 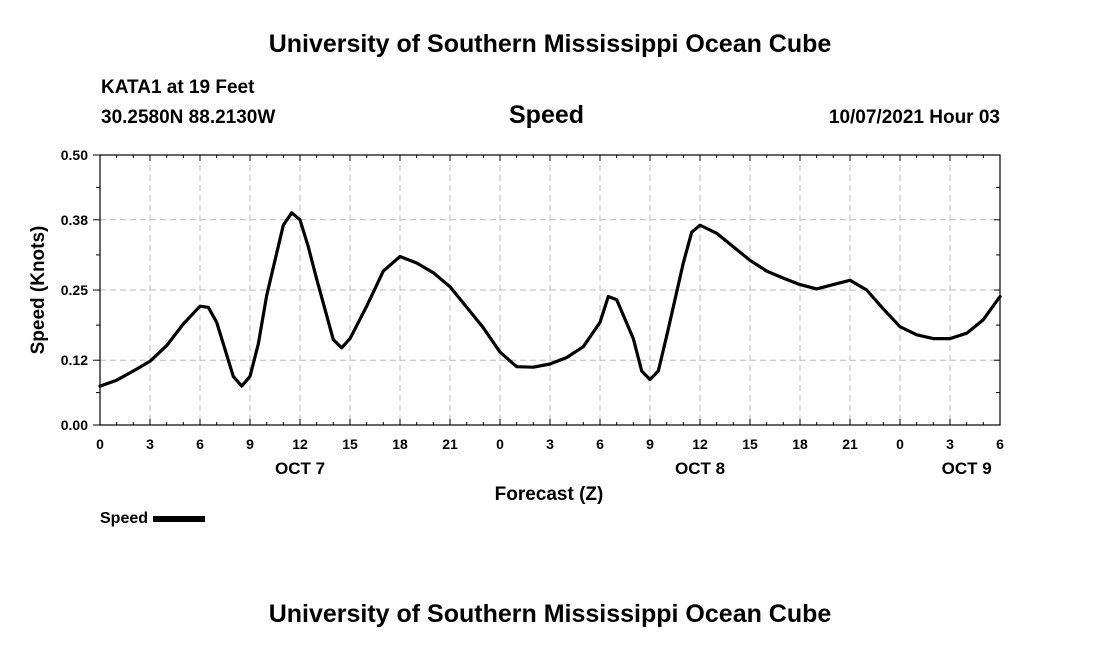 I want to click on day-label: OCT 7, so click(x=300, y=468).